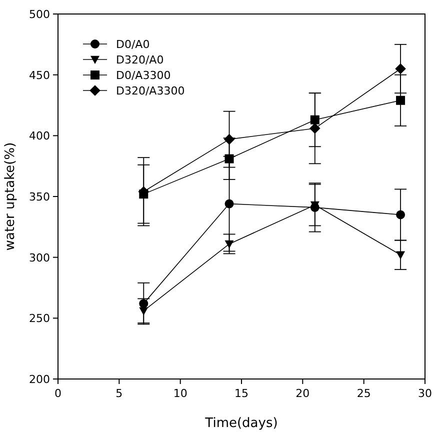  What do you see at coordinates (39, 257) in the screenshot?
I see `y-tick-label: 300` at bounding box center [39, 257].